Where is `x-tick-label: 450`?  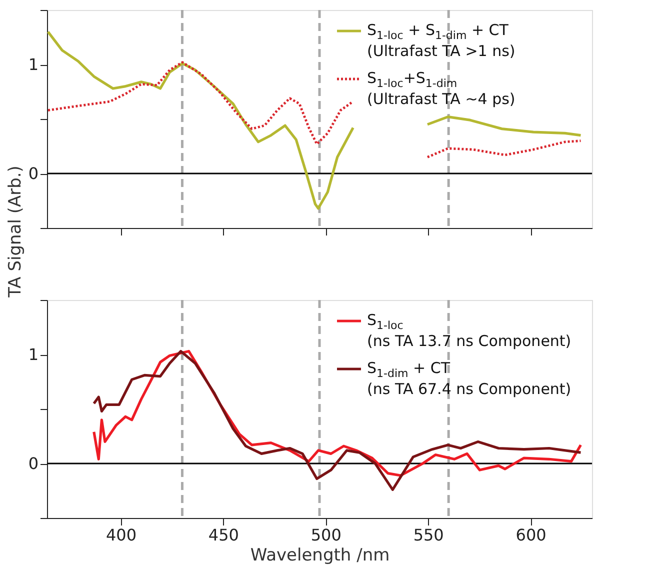 x-tick-label: 450 is located at coordinates (223, 535).